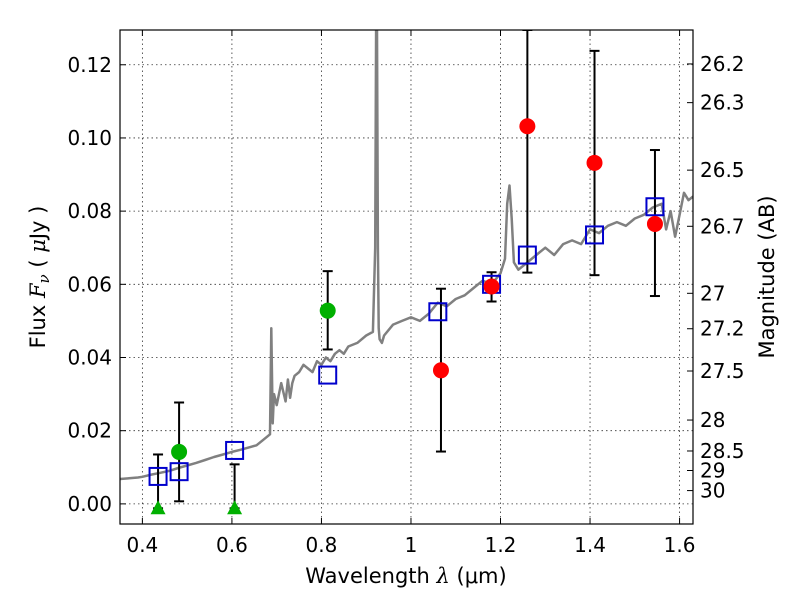 The width and height of the screenshot is (800, 600). I want to click on y2-tick-label: 26.2, so click(722, 64).